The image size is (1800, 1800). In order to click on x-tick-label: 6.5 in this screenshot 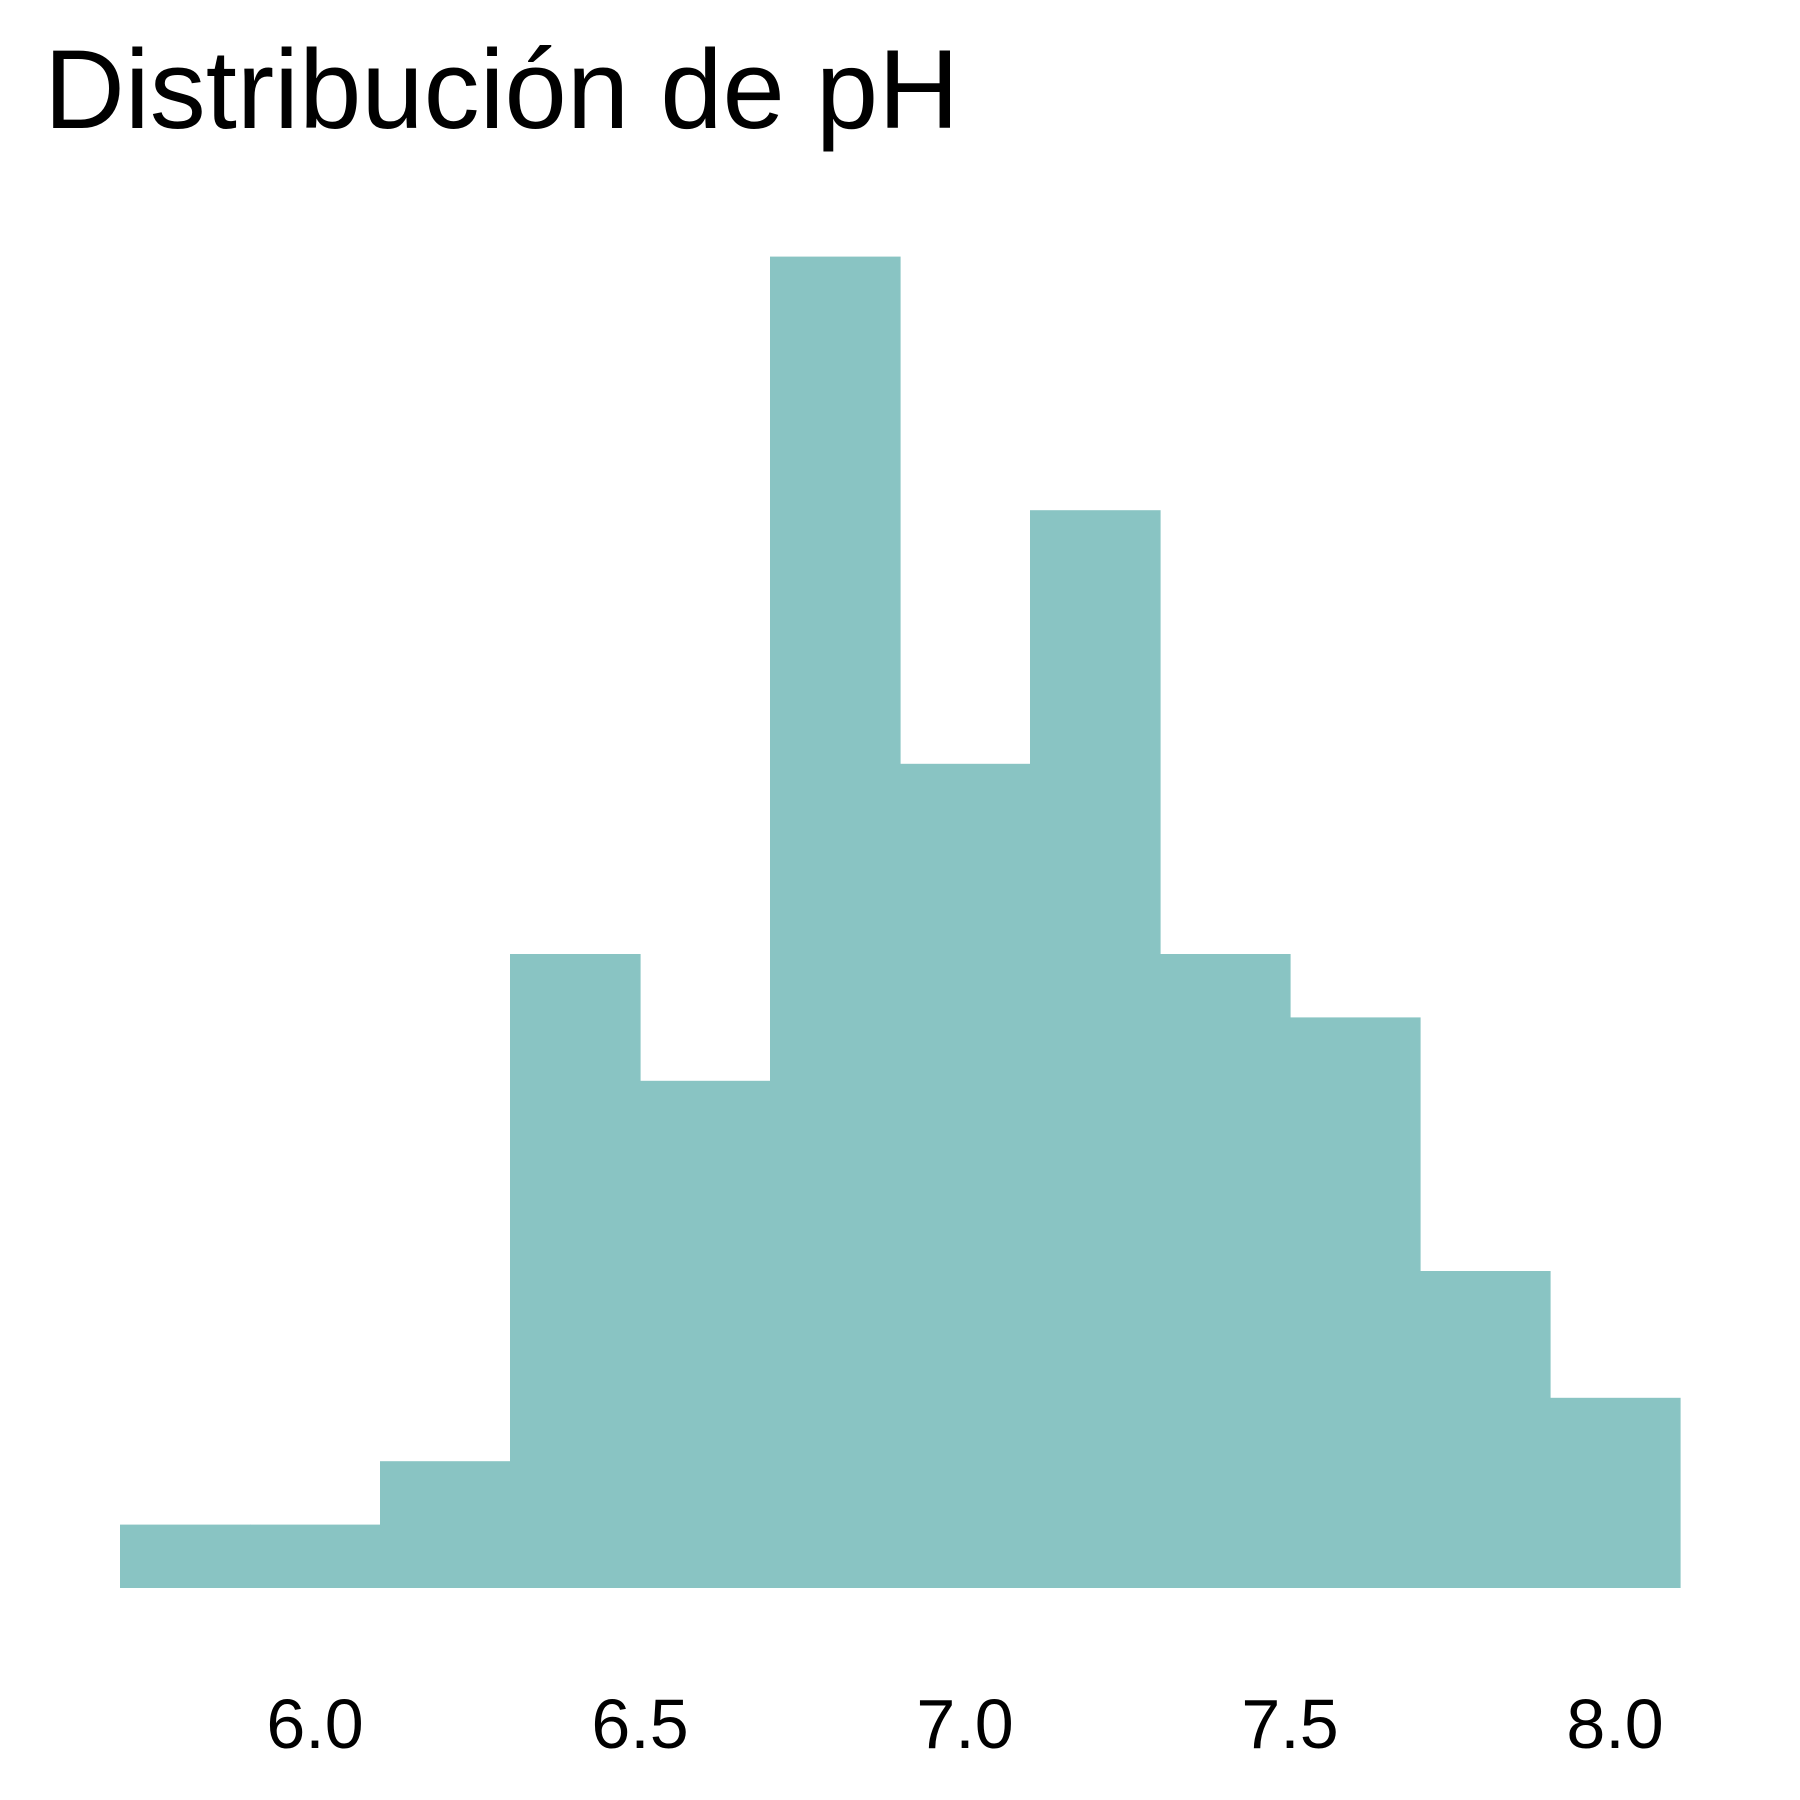, I will do `click(639, 1724)`.